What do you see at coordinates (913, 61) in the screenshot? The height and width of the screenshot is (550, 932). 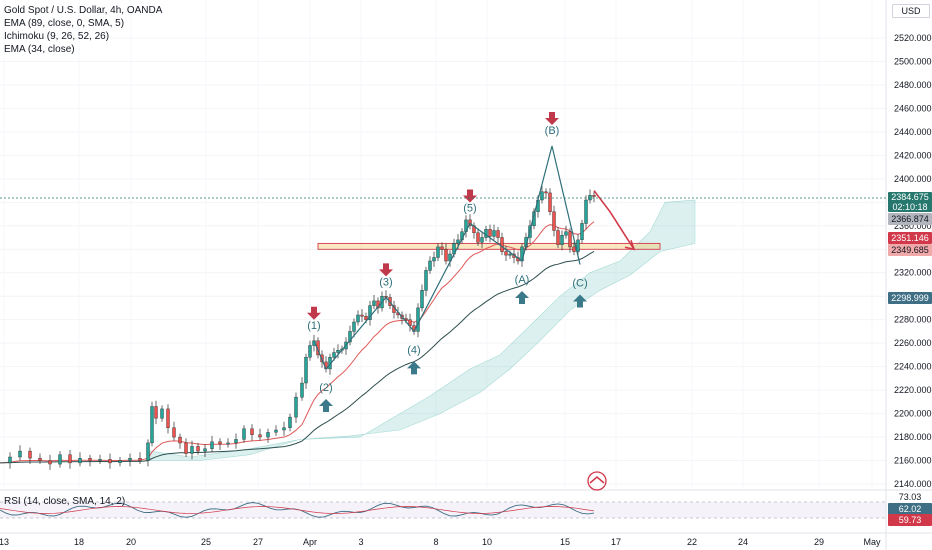 I see `price-tick-label: 2500.000` at bounding box center [913, 61].